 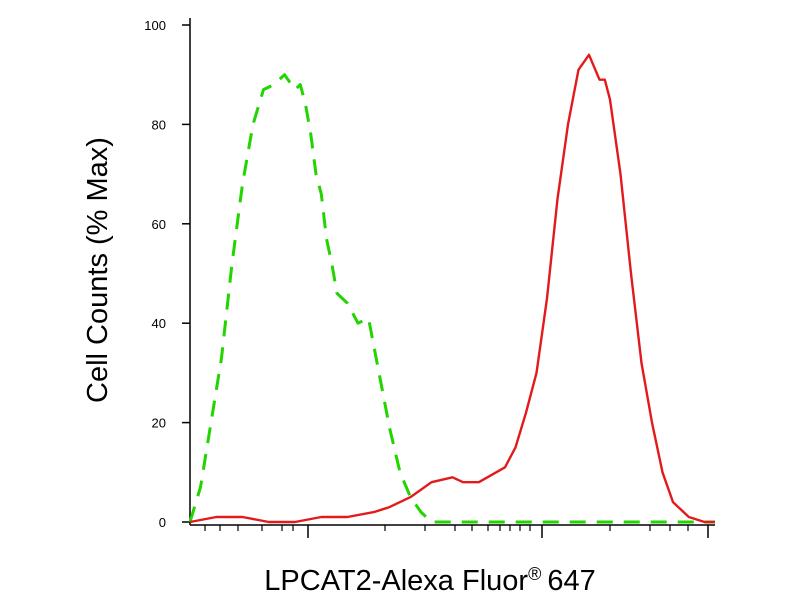 What do you see at coordinates (155, 25) in the screenshot?
I see `y-tick-label: 100` at bounding box center [155, 25].